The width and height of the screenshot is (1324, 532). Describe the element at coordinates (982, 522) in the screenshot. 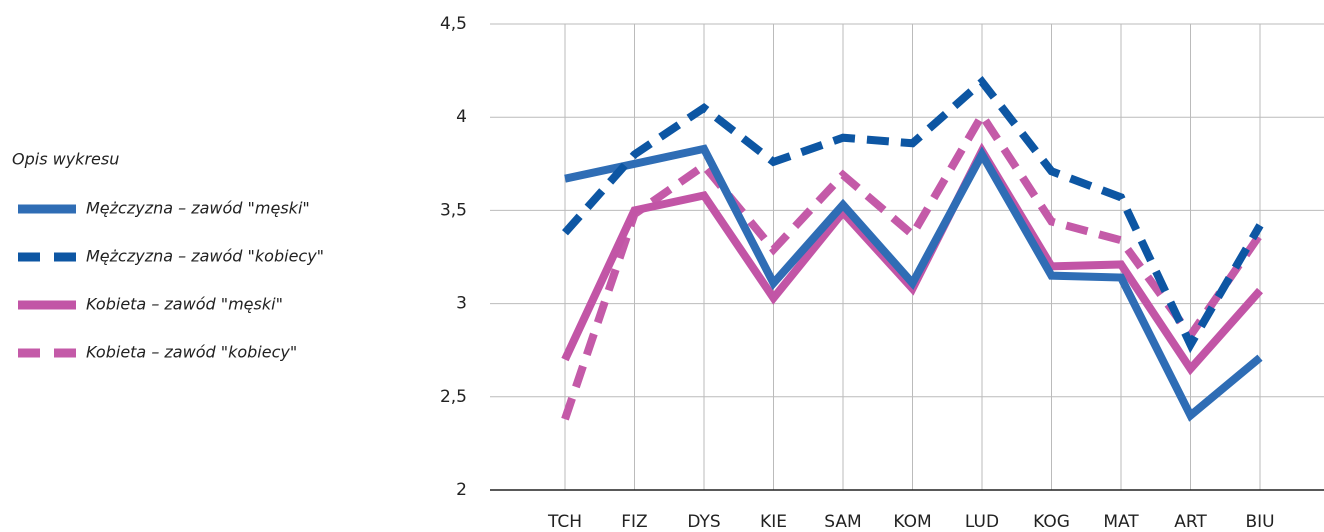

I see `x-tick-label: LUD` at that location.